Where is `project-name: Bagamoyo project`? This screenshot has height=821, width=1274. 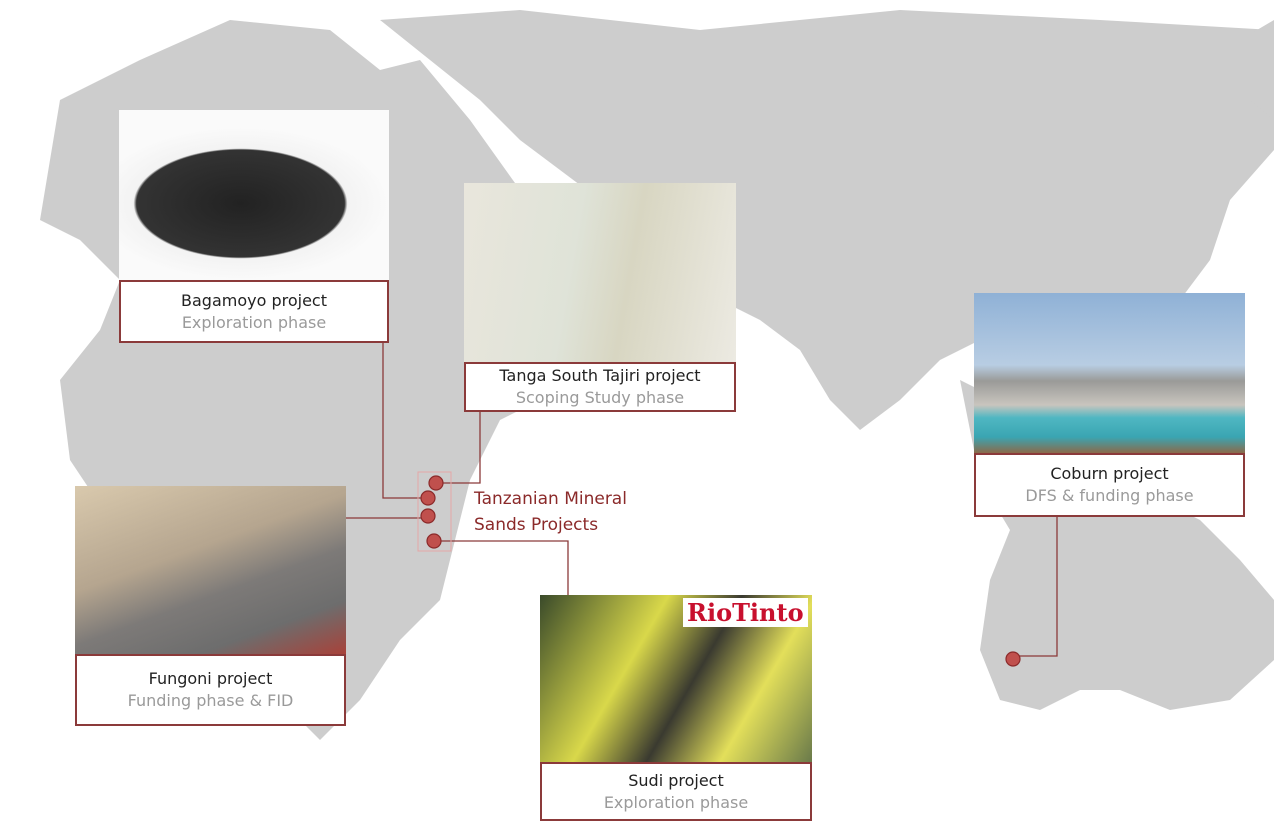 project-name: Bagamoyo project is located at coordinates (254, 300).